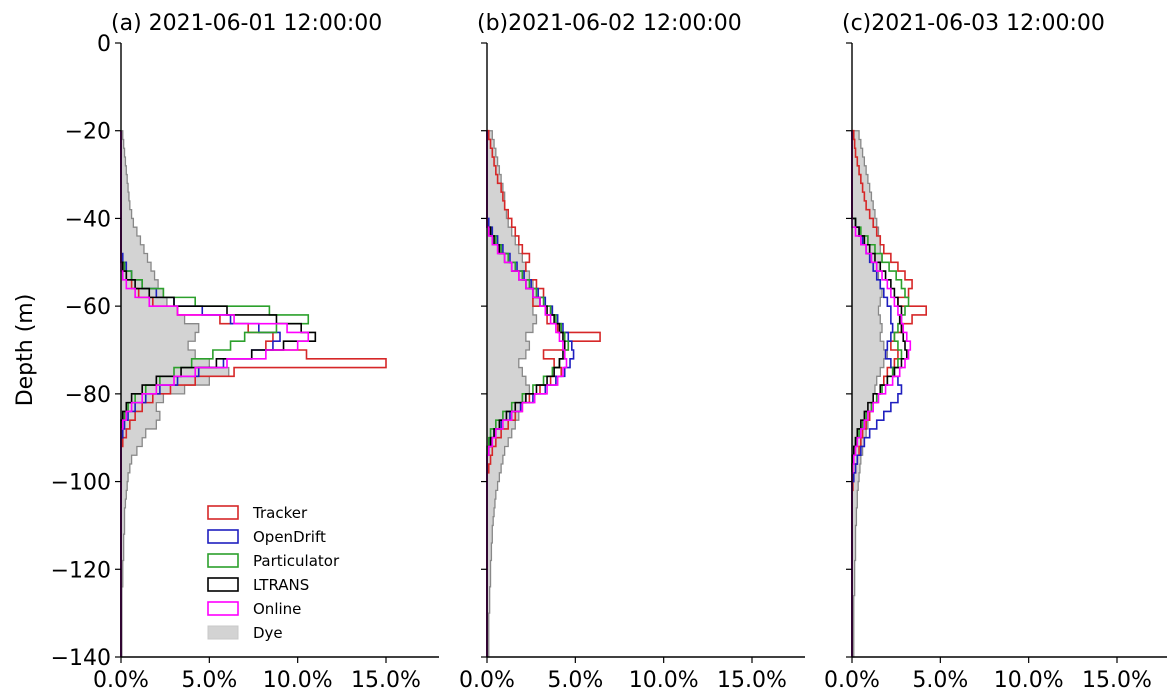 The height and width of the screenshot is (694, 1167). Describe the element at coordinates (81, 483) in the screenshot. I see `y-tick-label: −100` at that location.